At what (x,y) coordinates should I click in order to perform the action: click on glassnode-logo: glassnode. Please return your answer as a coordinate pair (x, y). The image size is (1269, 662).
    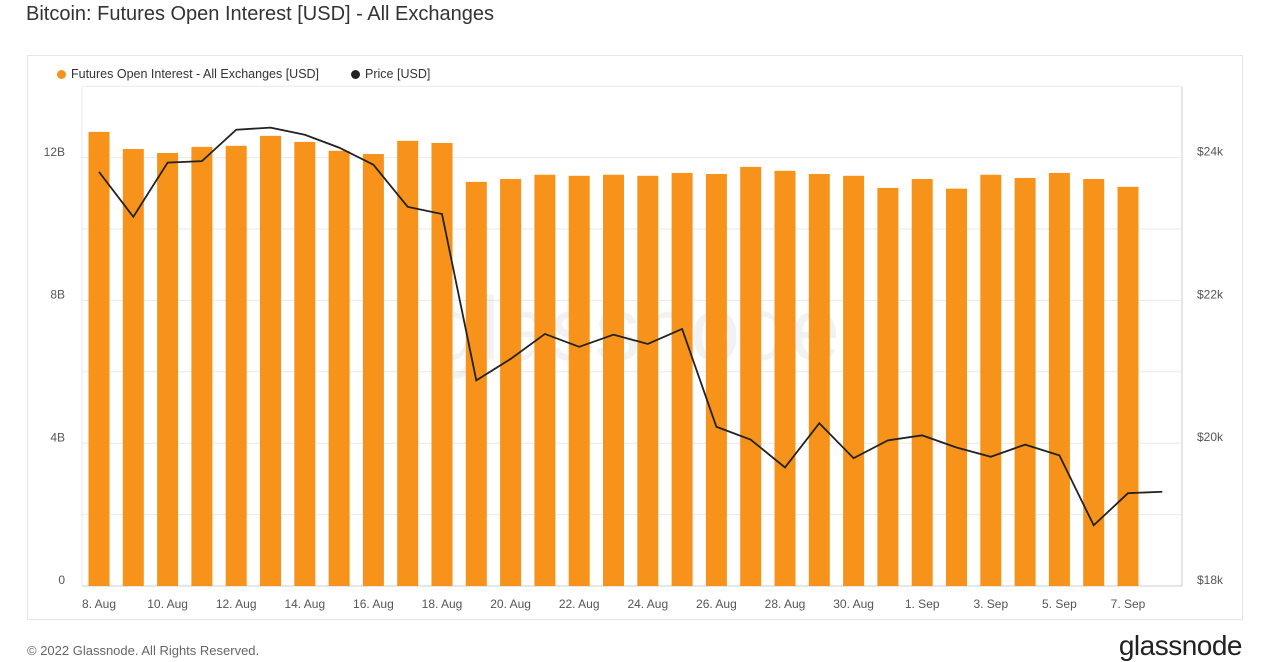
    Looking at the image, I should click on (1180, 645).